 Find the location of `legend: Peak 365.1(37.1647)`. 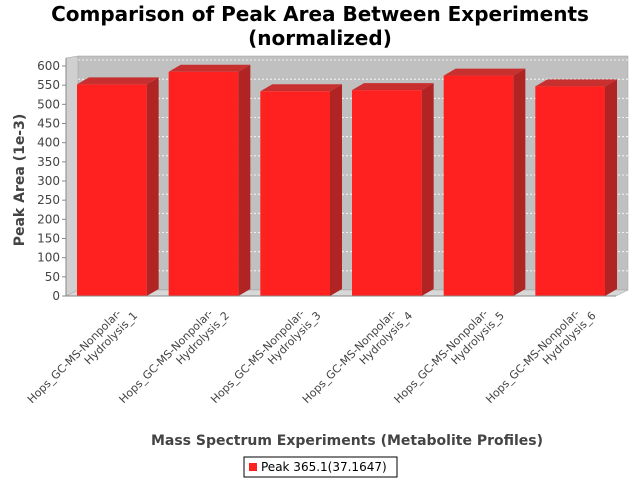

legend: Peak 365.1(37.1647) is located at coordinates (320, 467).